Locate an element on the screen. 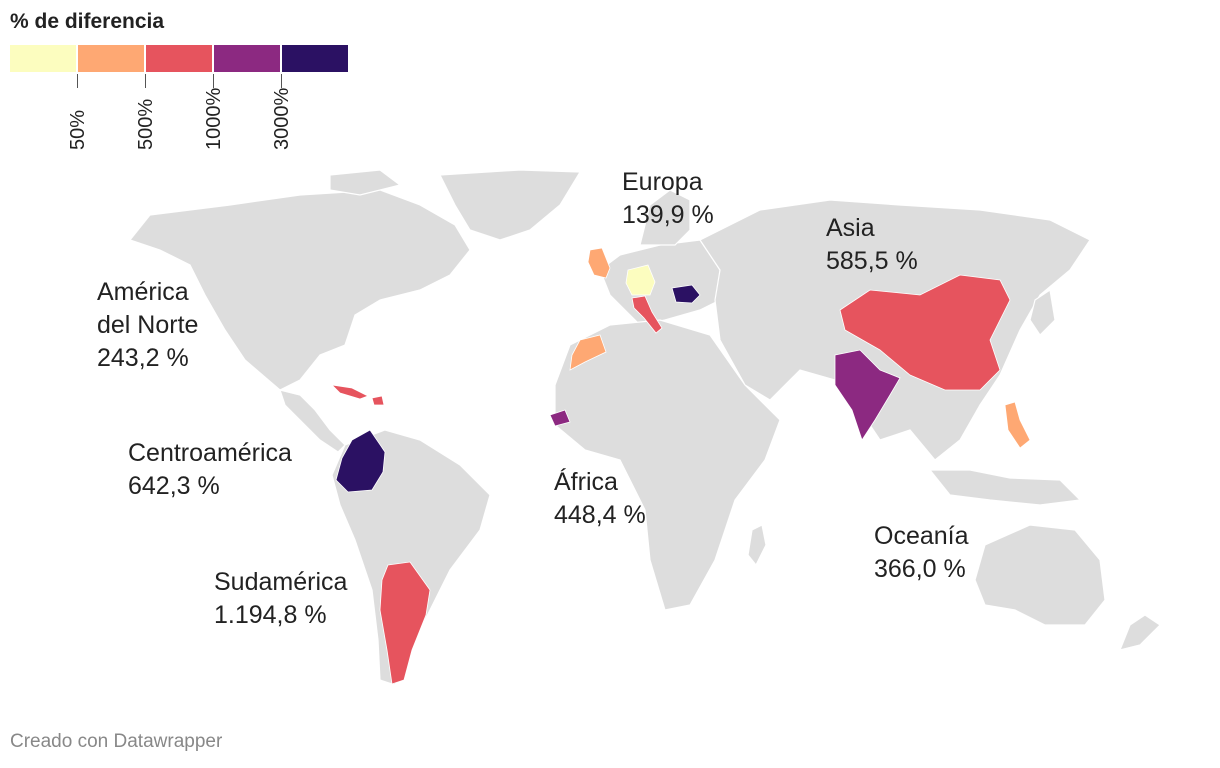 This screenshot has height=768, width=1220. south-america-name: Sudamérica is located at coordinates (281, 582).